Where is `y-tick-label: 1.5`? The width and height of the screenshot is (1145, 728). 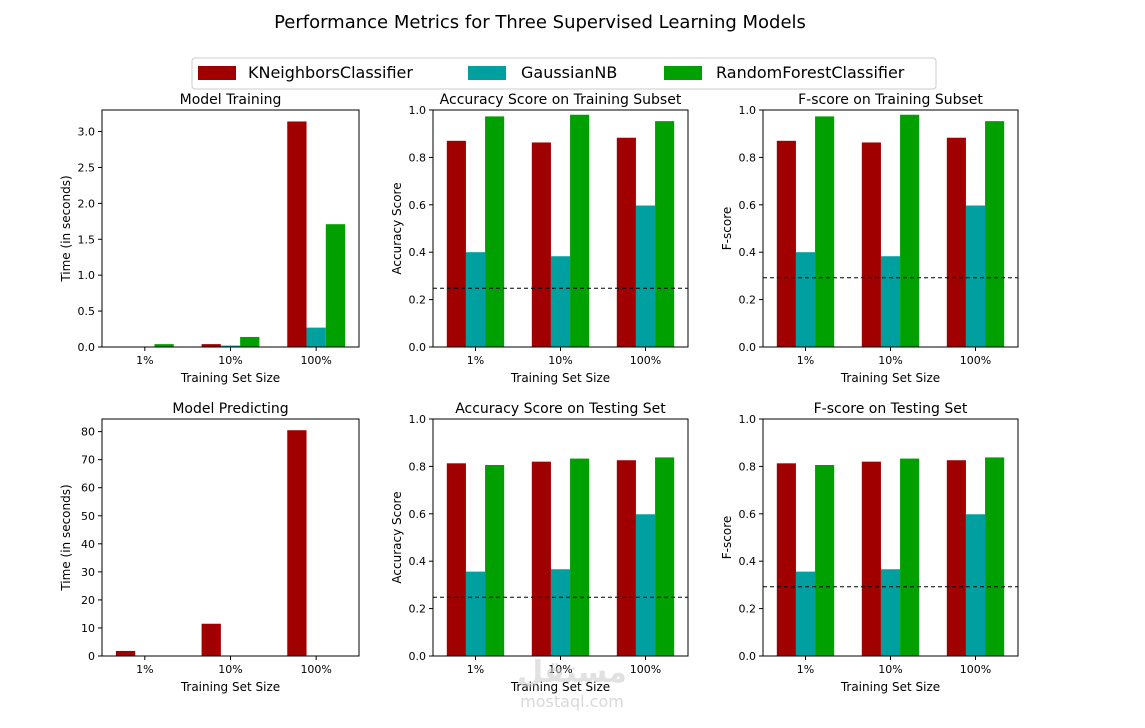
y-tick-label: 1.5 is located at coordinates (87, 239).